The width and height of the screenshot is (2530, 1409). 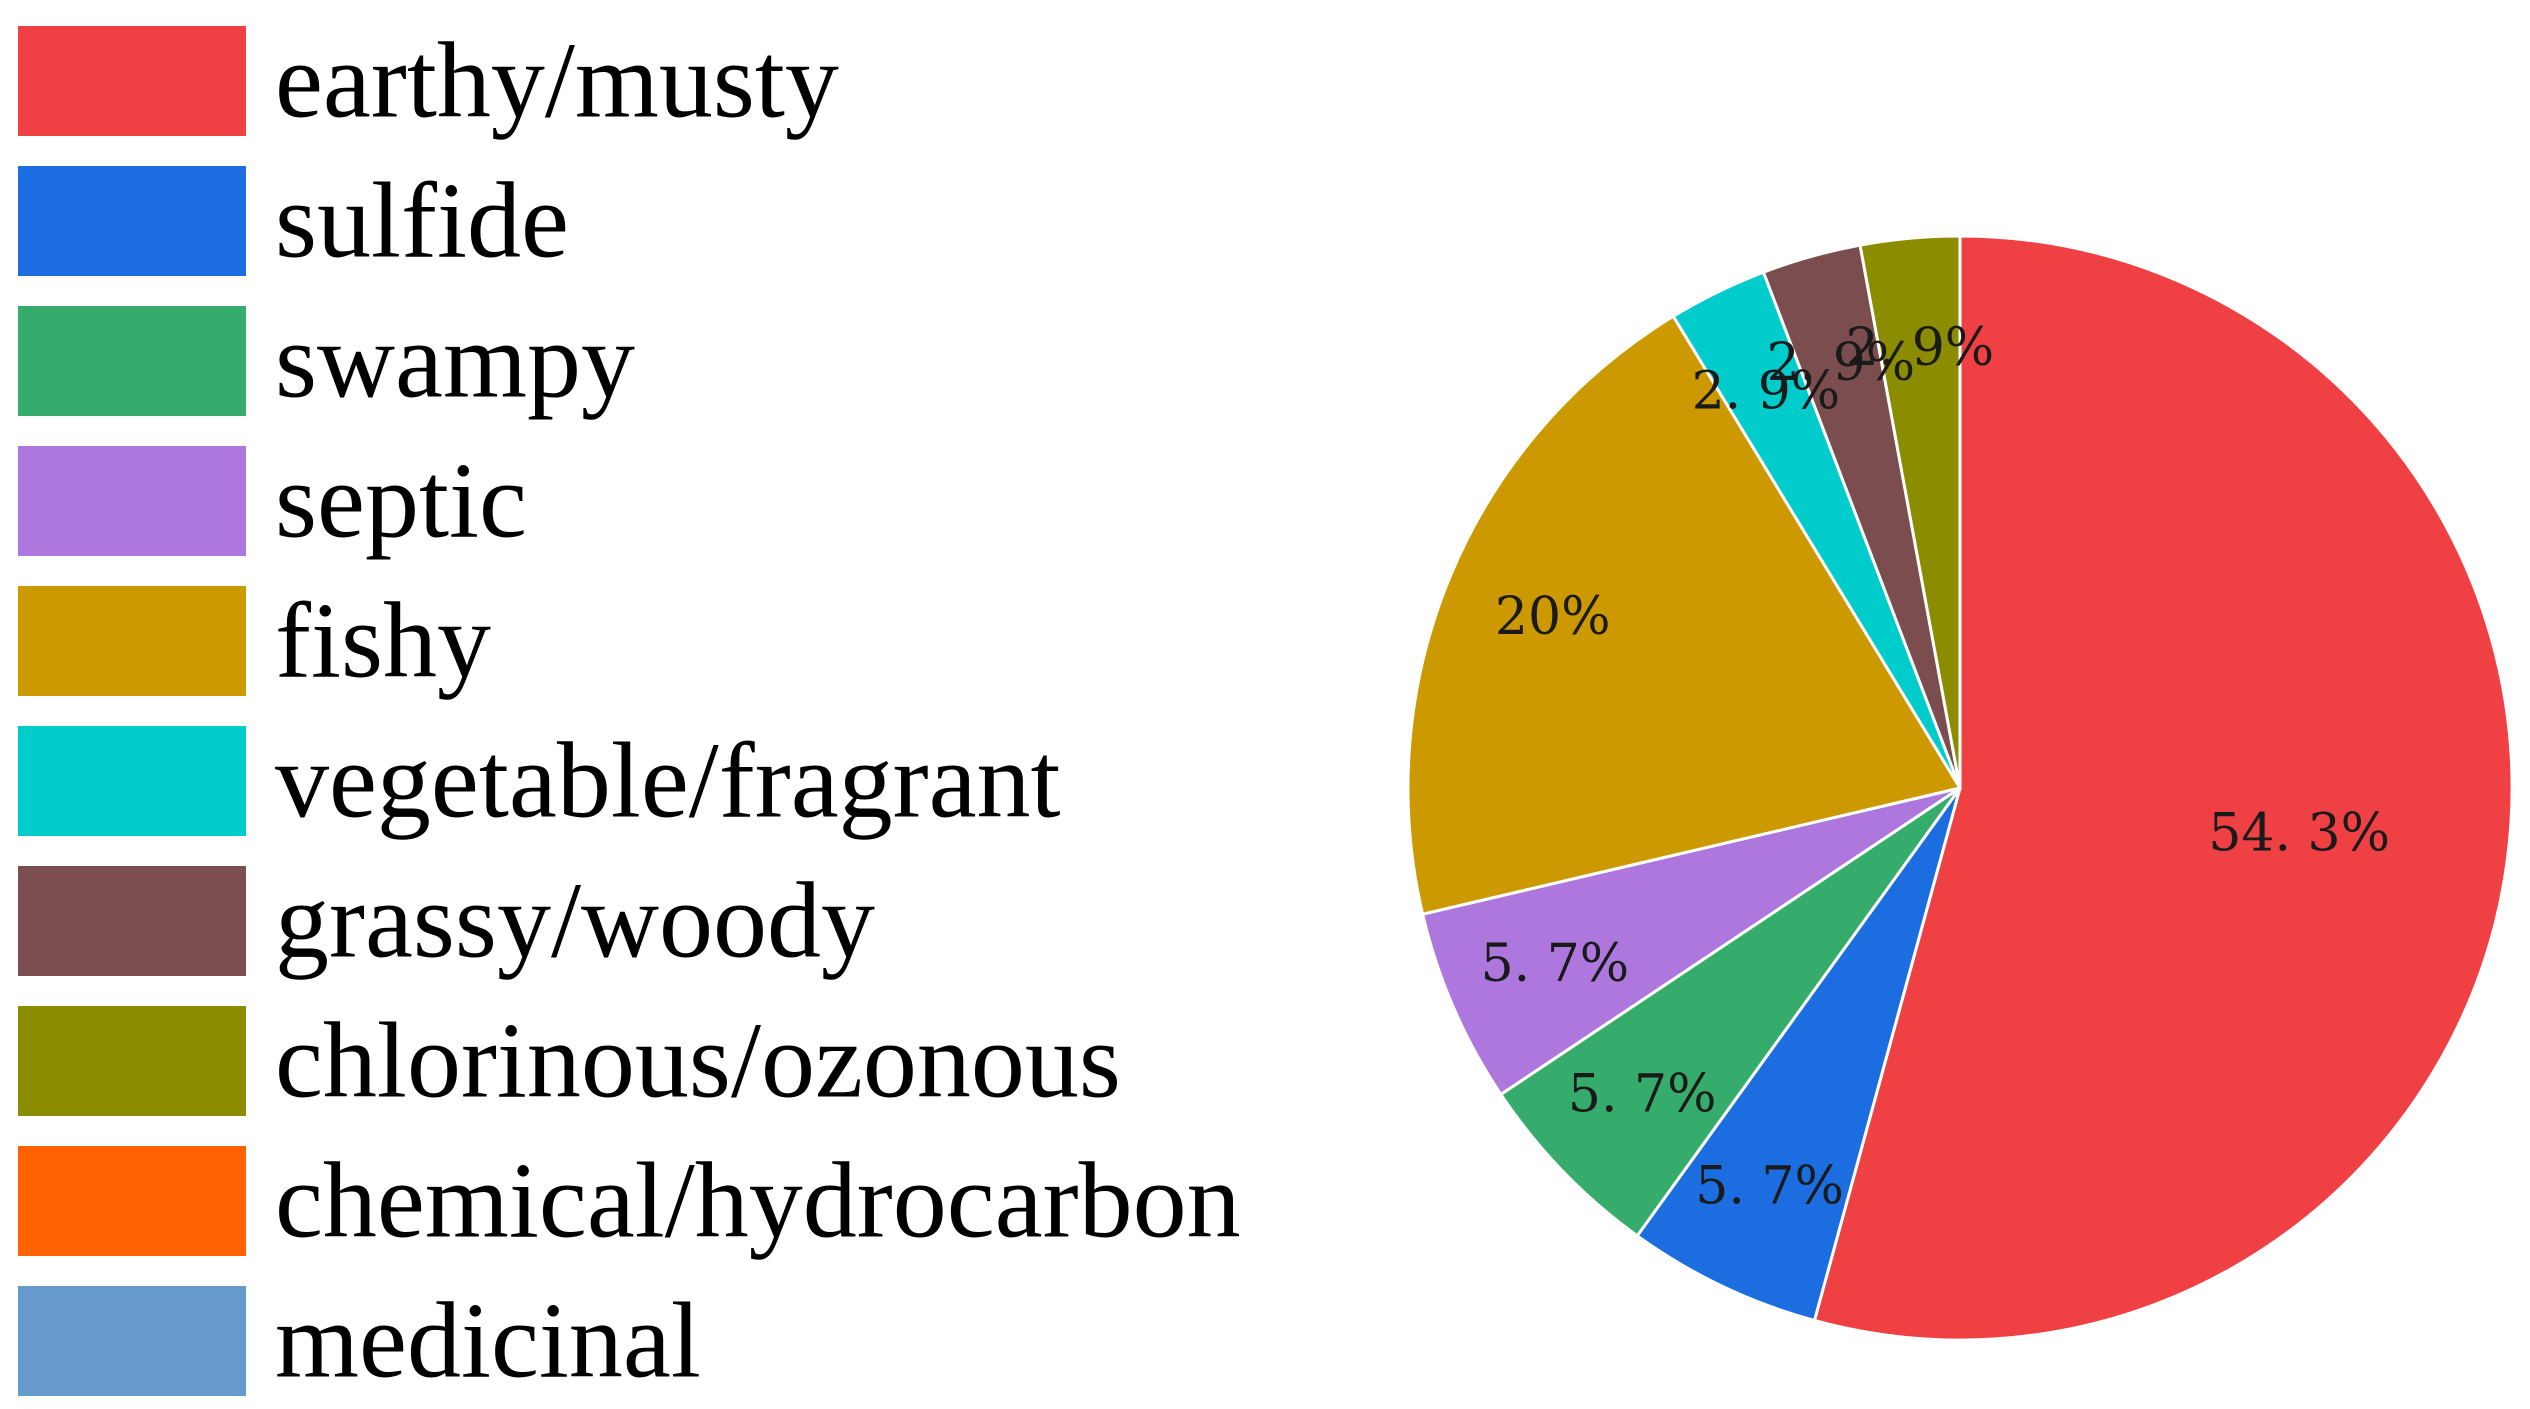 I want to click on legend-label: sulfide, so click(x=422, y=221).